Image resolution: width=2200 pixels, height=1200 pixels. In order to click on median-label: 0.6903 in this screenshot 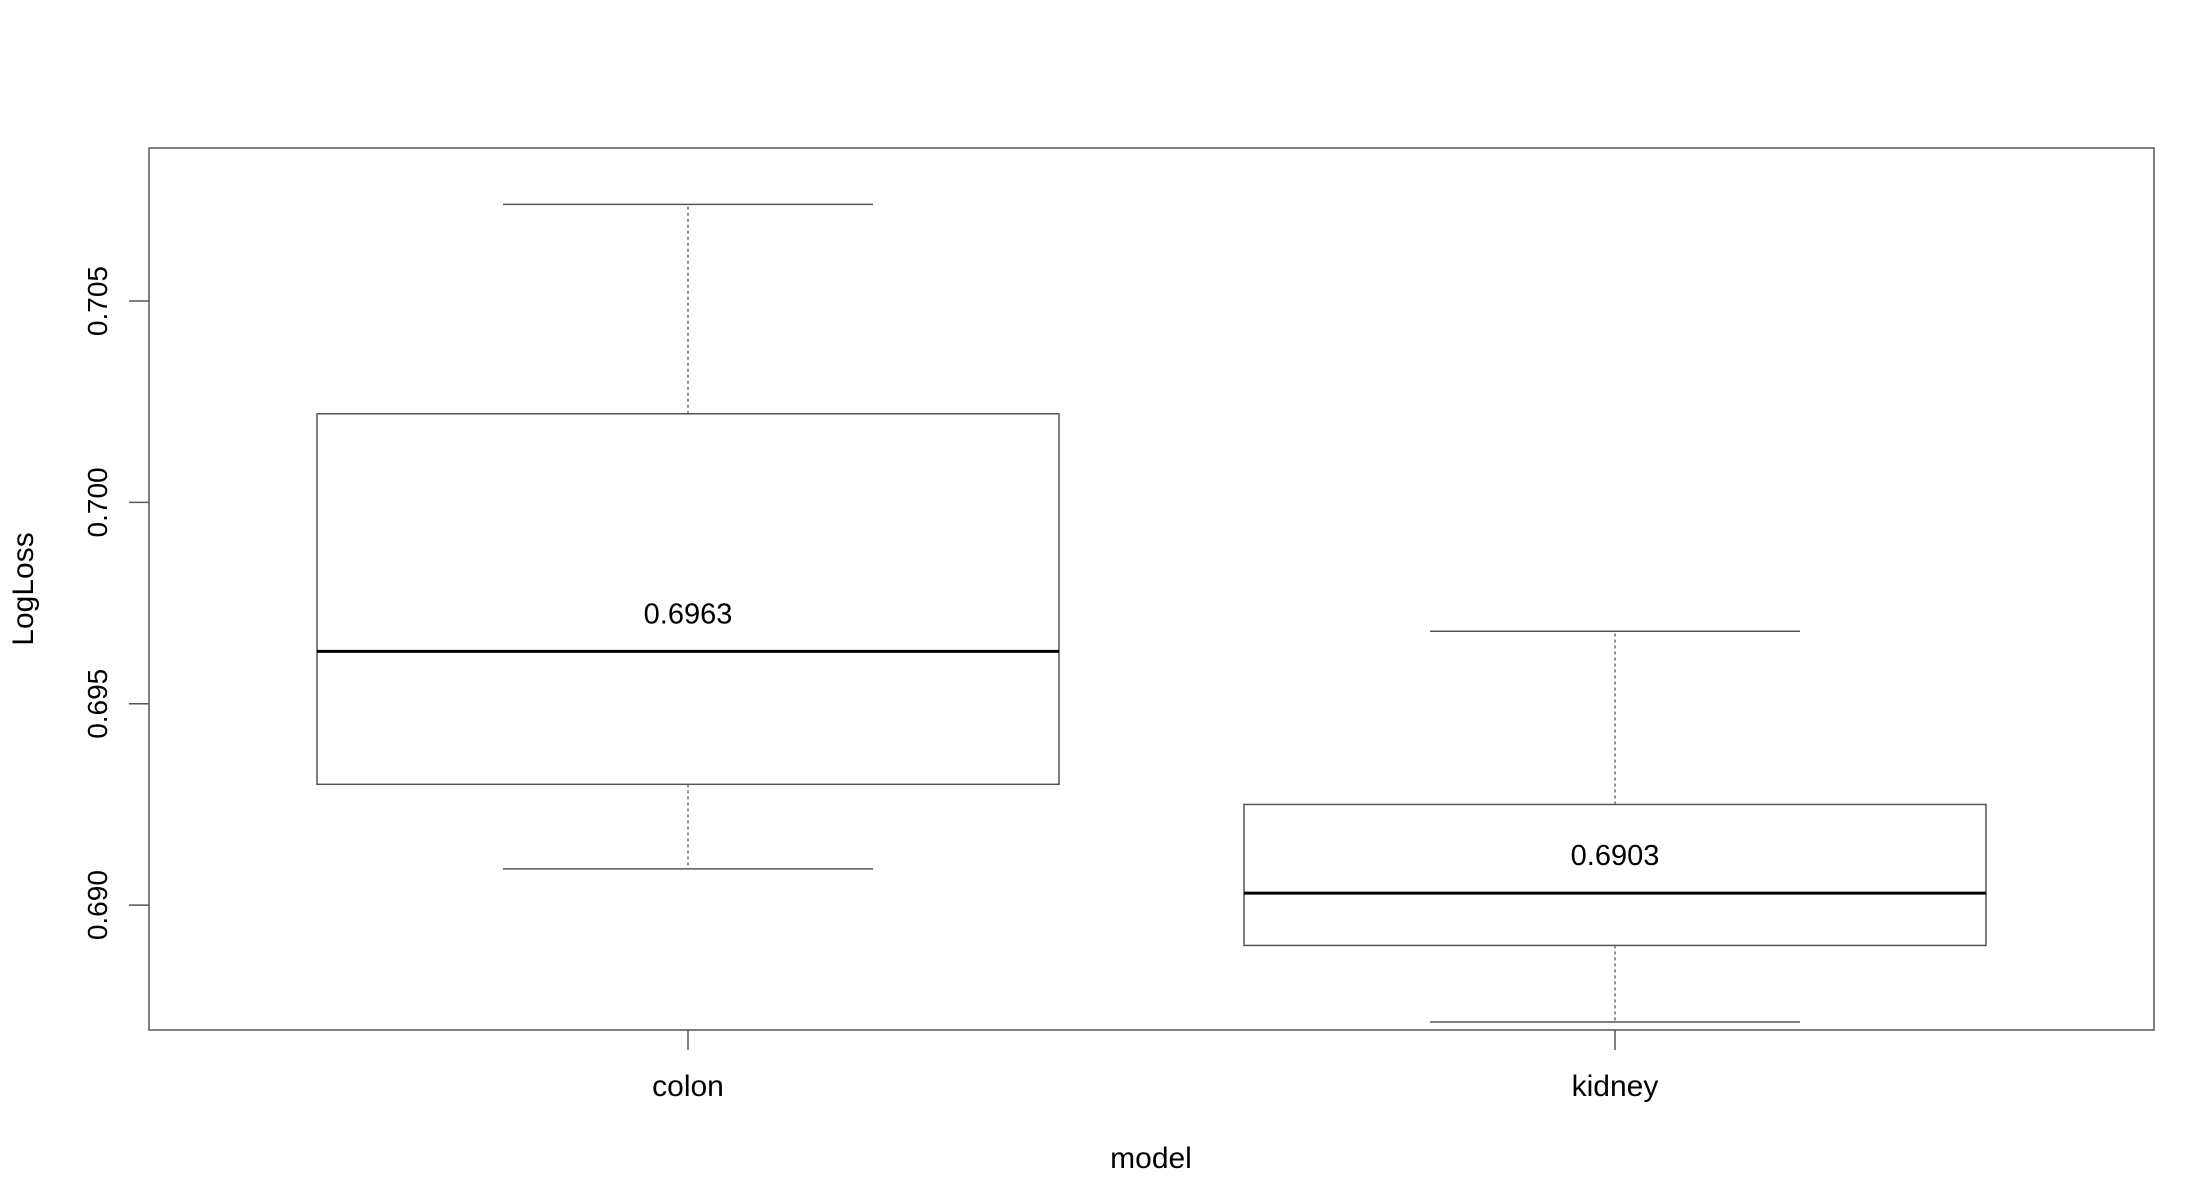, I will do `click(1615, 856)`.